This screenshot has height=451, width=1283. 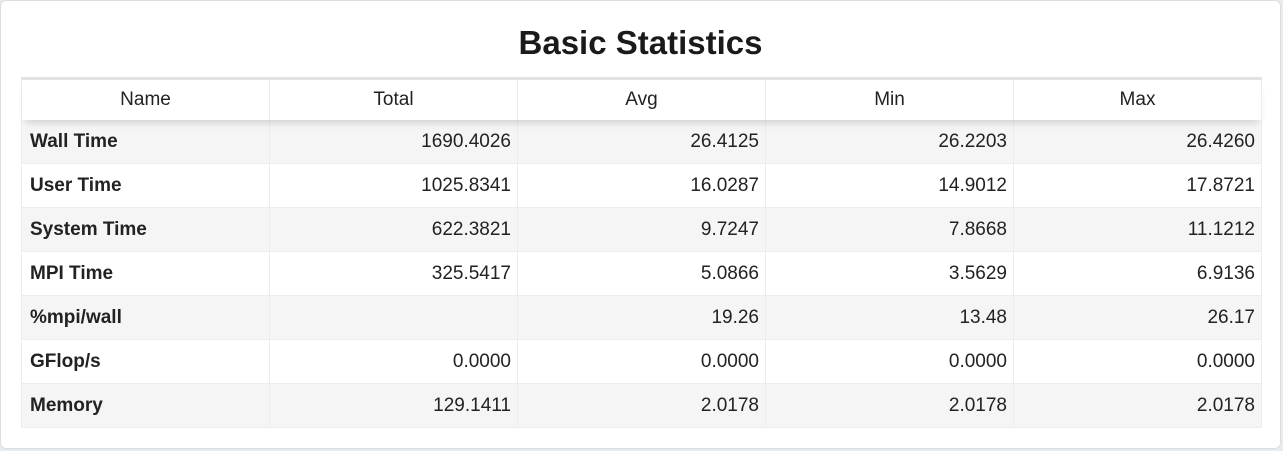 I want to click on row-min: 3.5629, so click(x=889, y=273).